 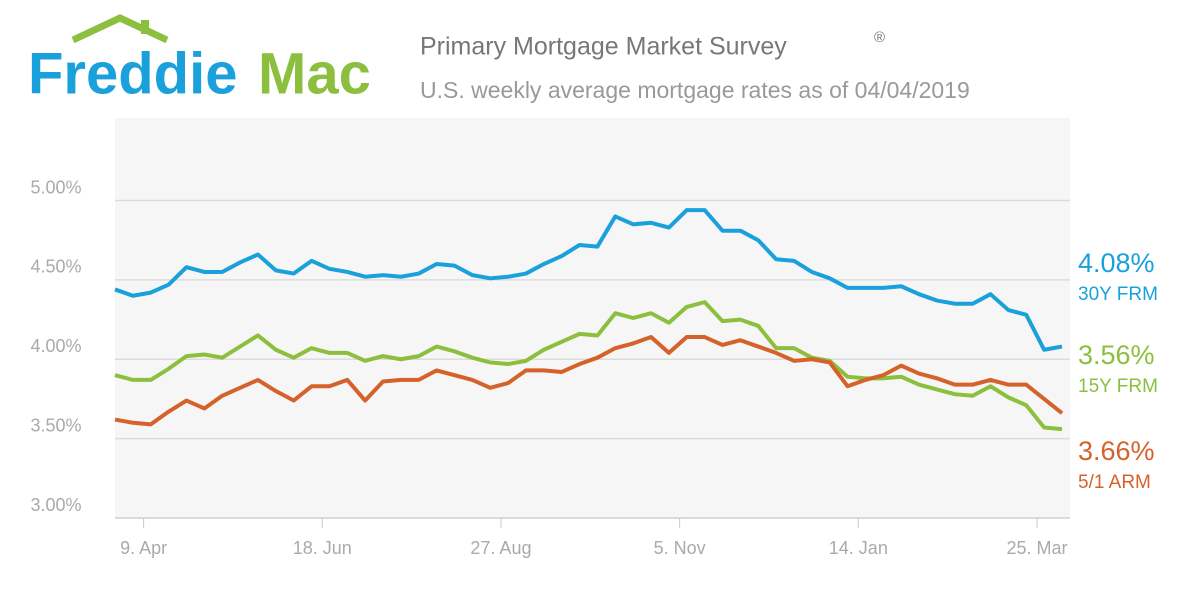 I want to click on end-value-label: 3.56%, so click(x=1116, y=355).